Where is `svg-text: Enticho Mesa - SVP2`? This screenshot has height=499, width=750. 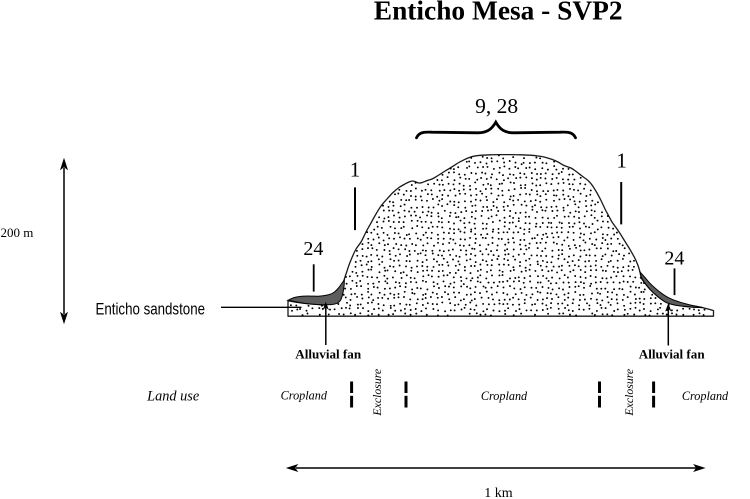 svg-text: Enticho Mesa - SVP2 is located at coordinates (498, 12).